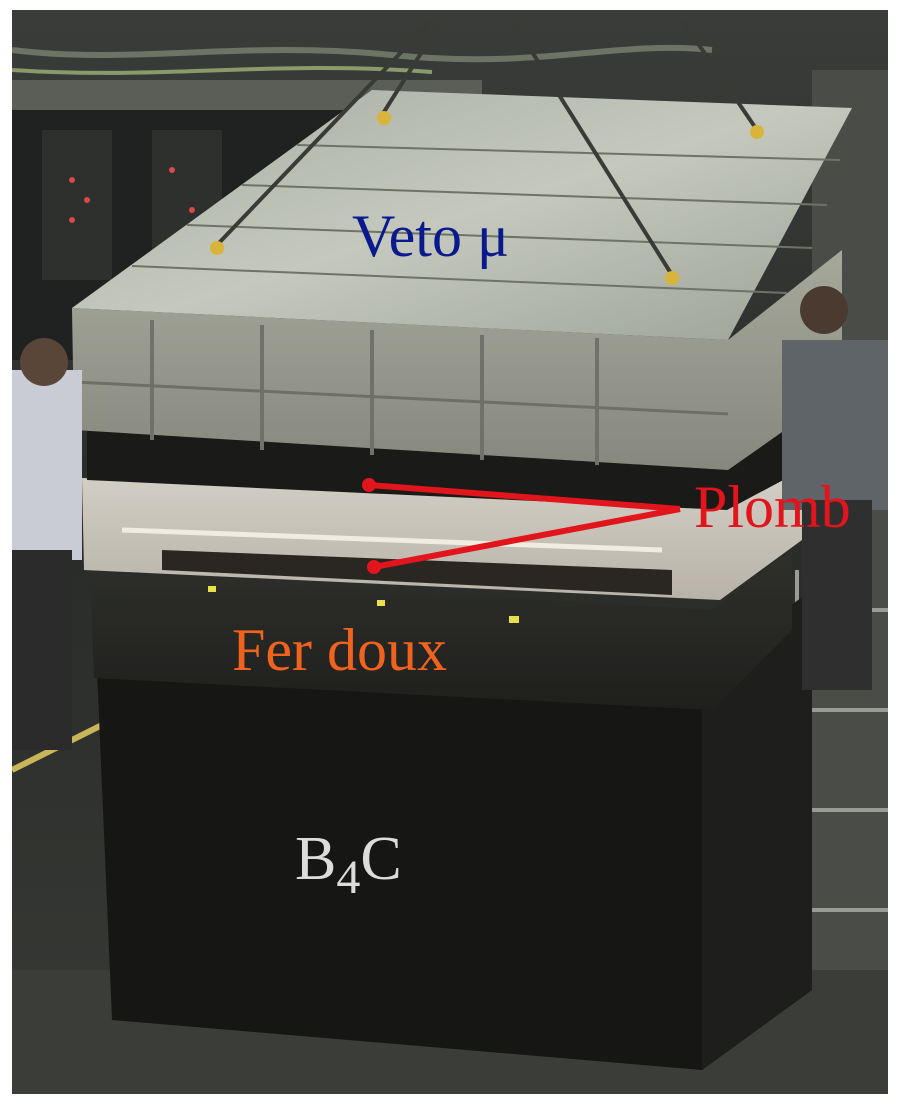 The width and height of the screenshot is (900, 1106). Describe the element at coordinates (316, 859) in the screenshot. I see `b4c-main: B` at that location.